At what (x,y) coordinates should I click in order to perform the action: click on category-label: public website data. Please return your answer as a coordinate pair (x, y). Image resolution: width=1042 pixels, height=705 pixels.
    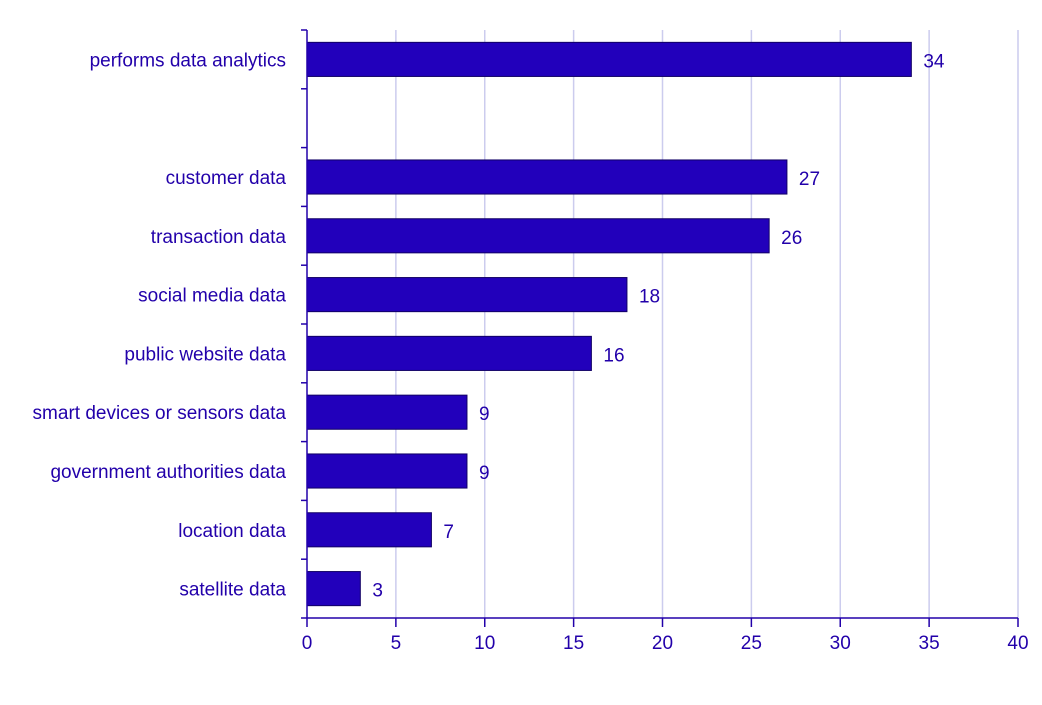
    Looking at the image, I should click on (205, 354).